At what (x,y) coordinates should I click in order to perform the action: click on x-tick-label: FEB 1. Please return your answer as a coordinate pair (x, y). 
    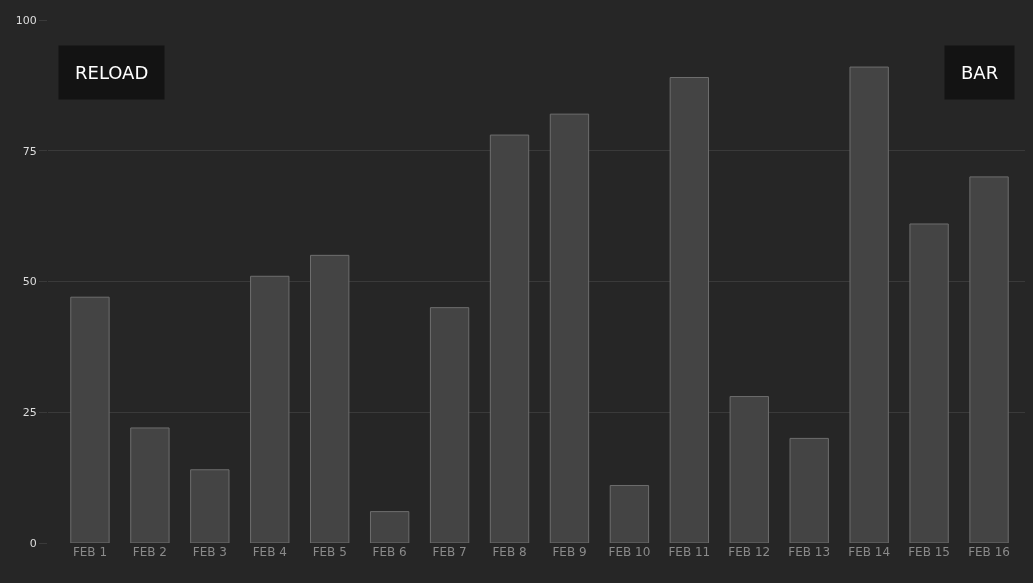
    Looking at the image, I should click on (90, 552).